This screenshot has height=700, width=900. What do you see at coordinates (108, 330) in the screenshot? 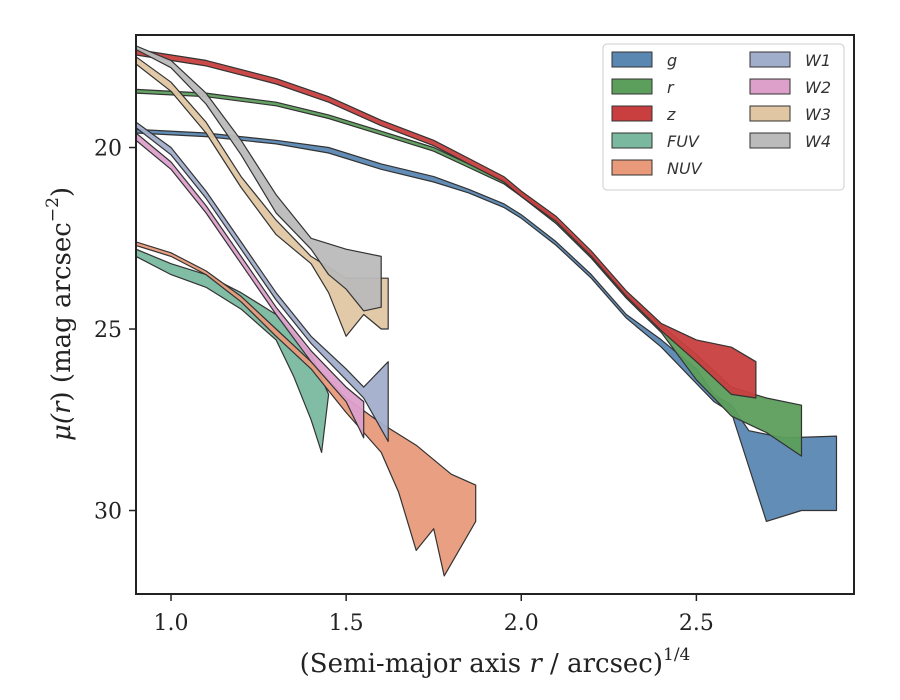
I see `y-tick-label: 25` at bounding box center [108, 330].